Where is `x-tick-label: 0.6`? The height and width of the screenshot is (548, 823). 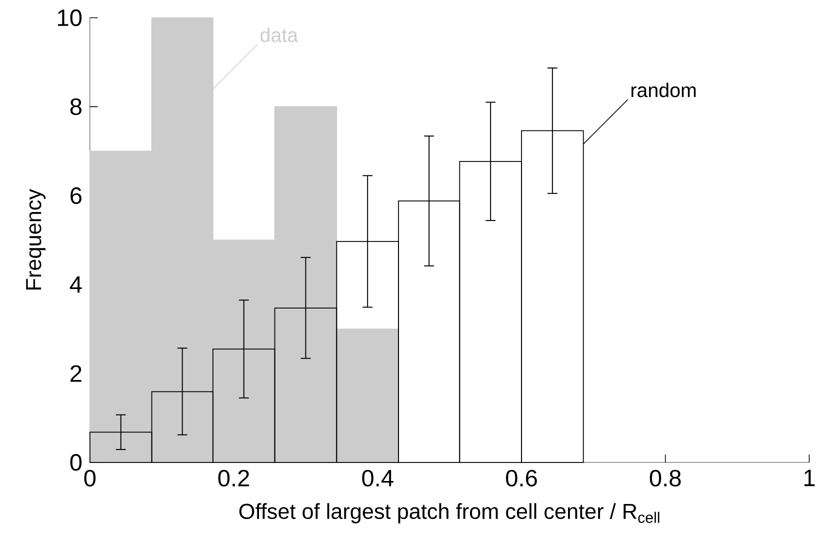 x-tick-label: 0.6 is located at coordinates (521, 478).